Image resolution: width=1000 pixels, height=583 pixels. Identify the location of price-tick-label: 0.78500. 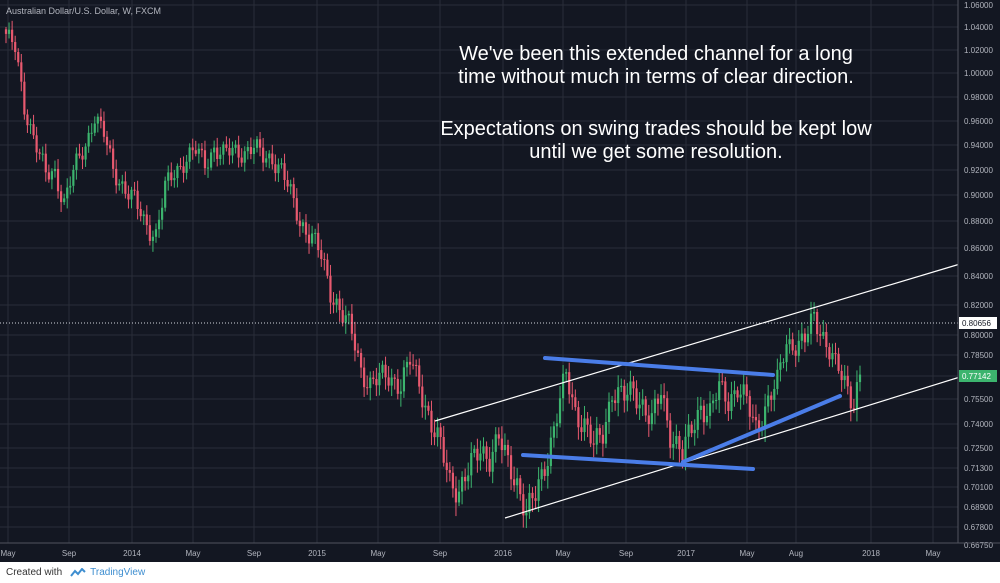
(978, 355).